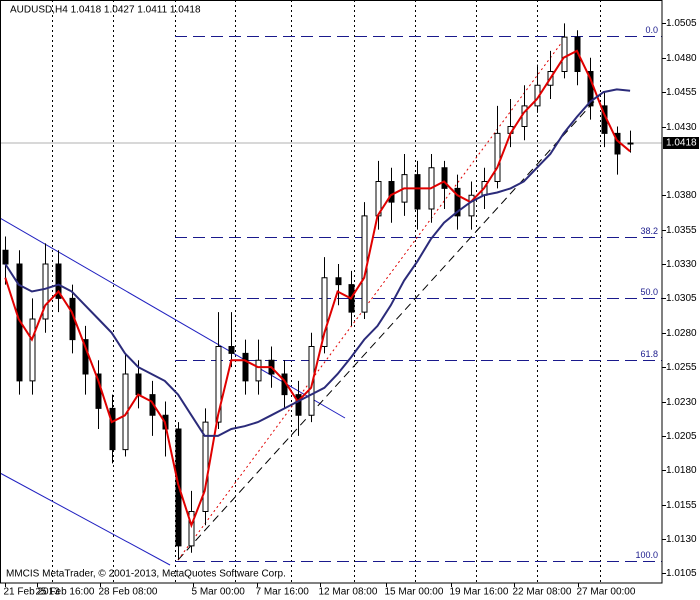 Image resolution: width=700 pixels, height=600 pixels. Describe the element at coordinates (414, 592) in the screenshot. I see `x-tick-label: 15 Mar 00:00` at that location.